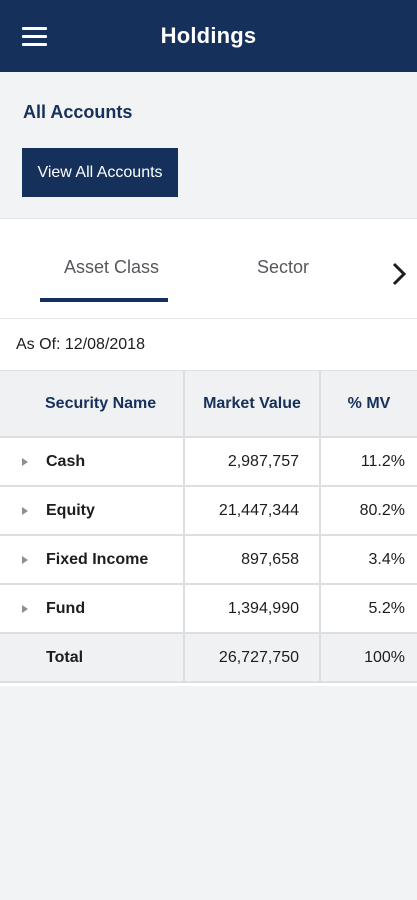 The width and height of the screenshot is (417, 900). Describe the element at coordinates (283, 267) in the screenshot. I see `tab-sector: Sector` at that location.